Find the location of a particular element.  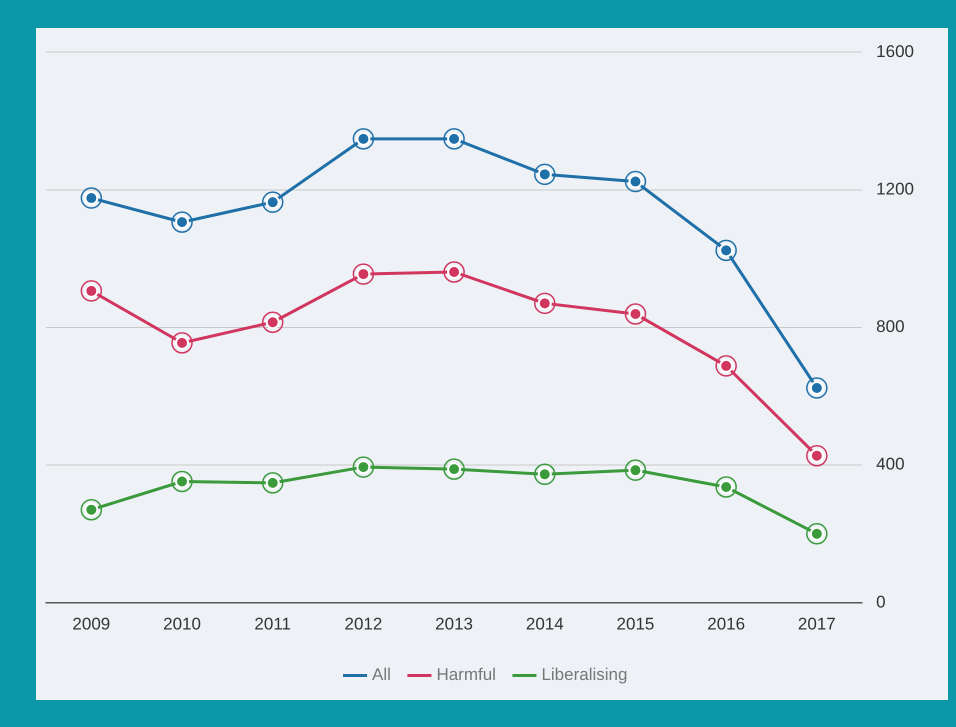

x-tick-label: 2011 is located at coordinates (272, 624).